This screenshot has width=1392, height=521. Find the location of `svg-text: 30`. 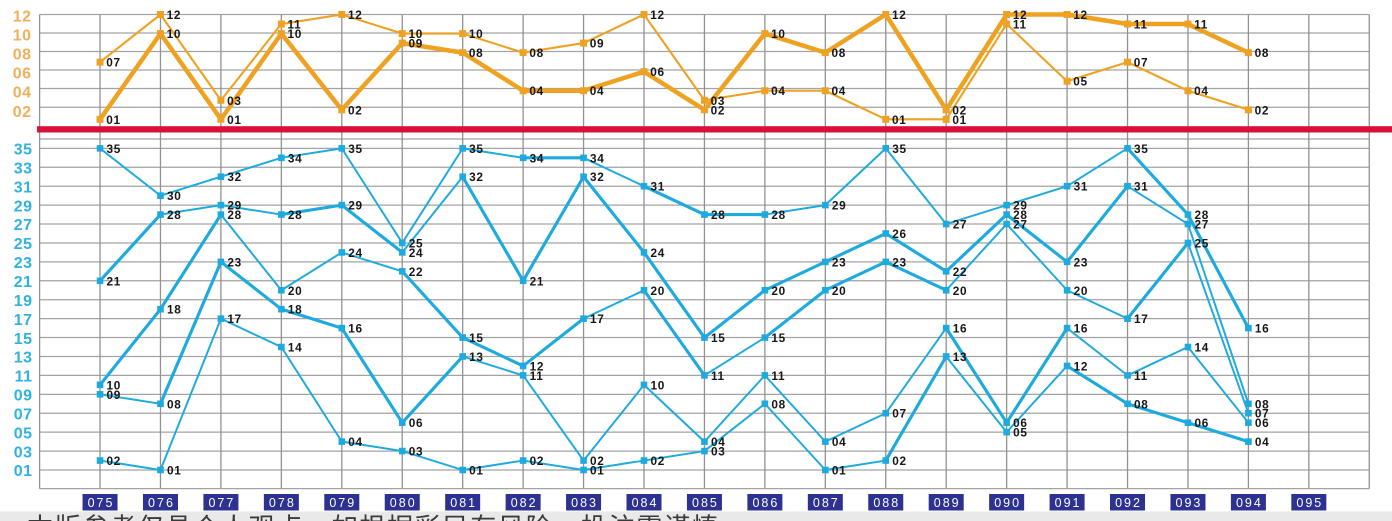

svg-text: 30 is located at coordinates (174, 196).